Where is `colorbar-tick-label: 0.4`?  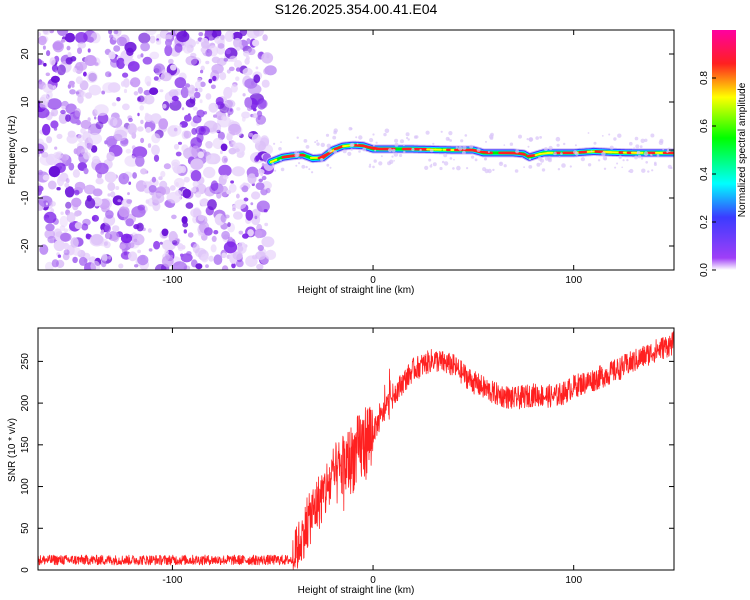 colorbar-tick-label: 0.4 is located at coordinates (704, 174).